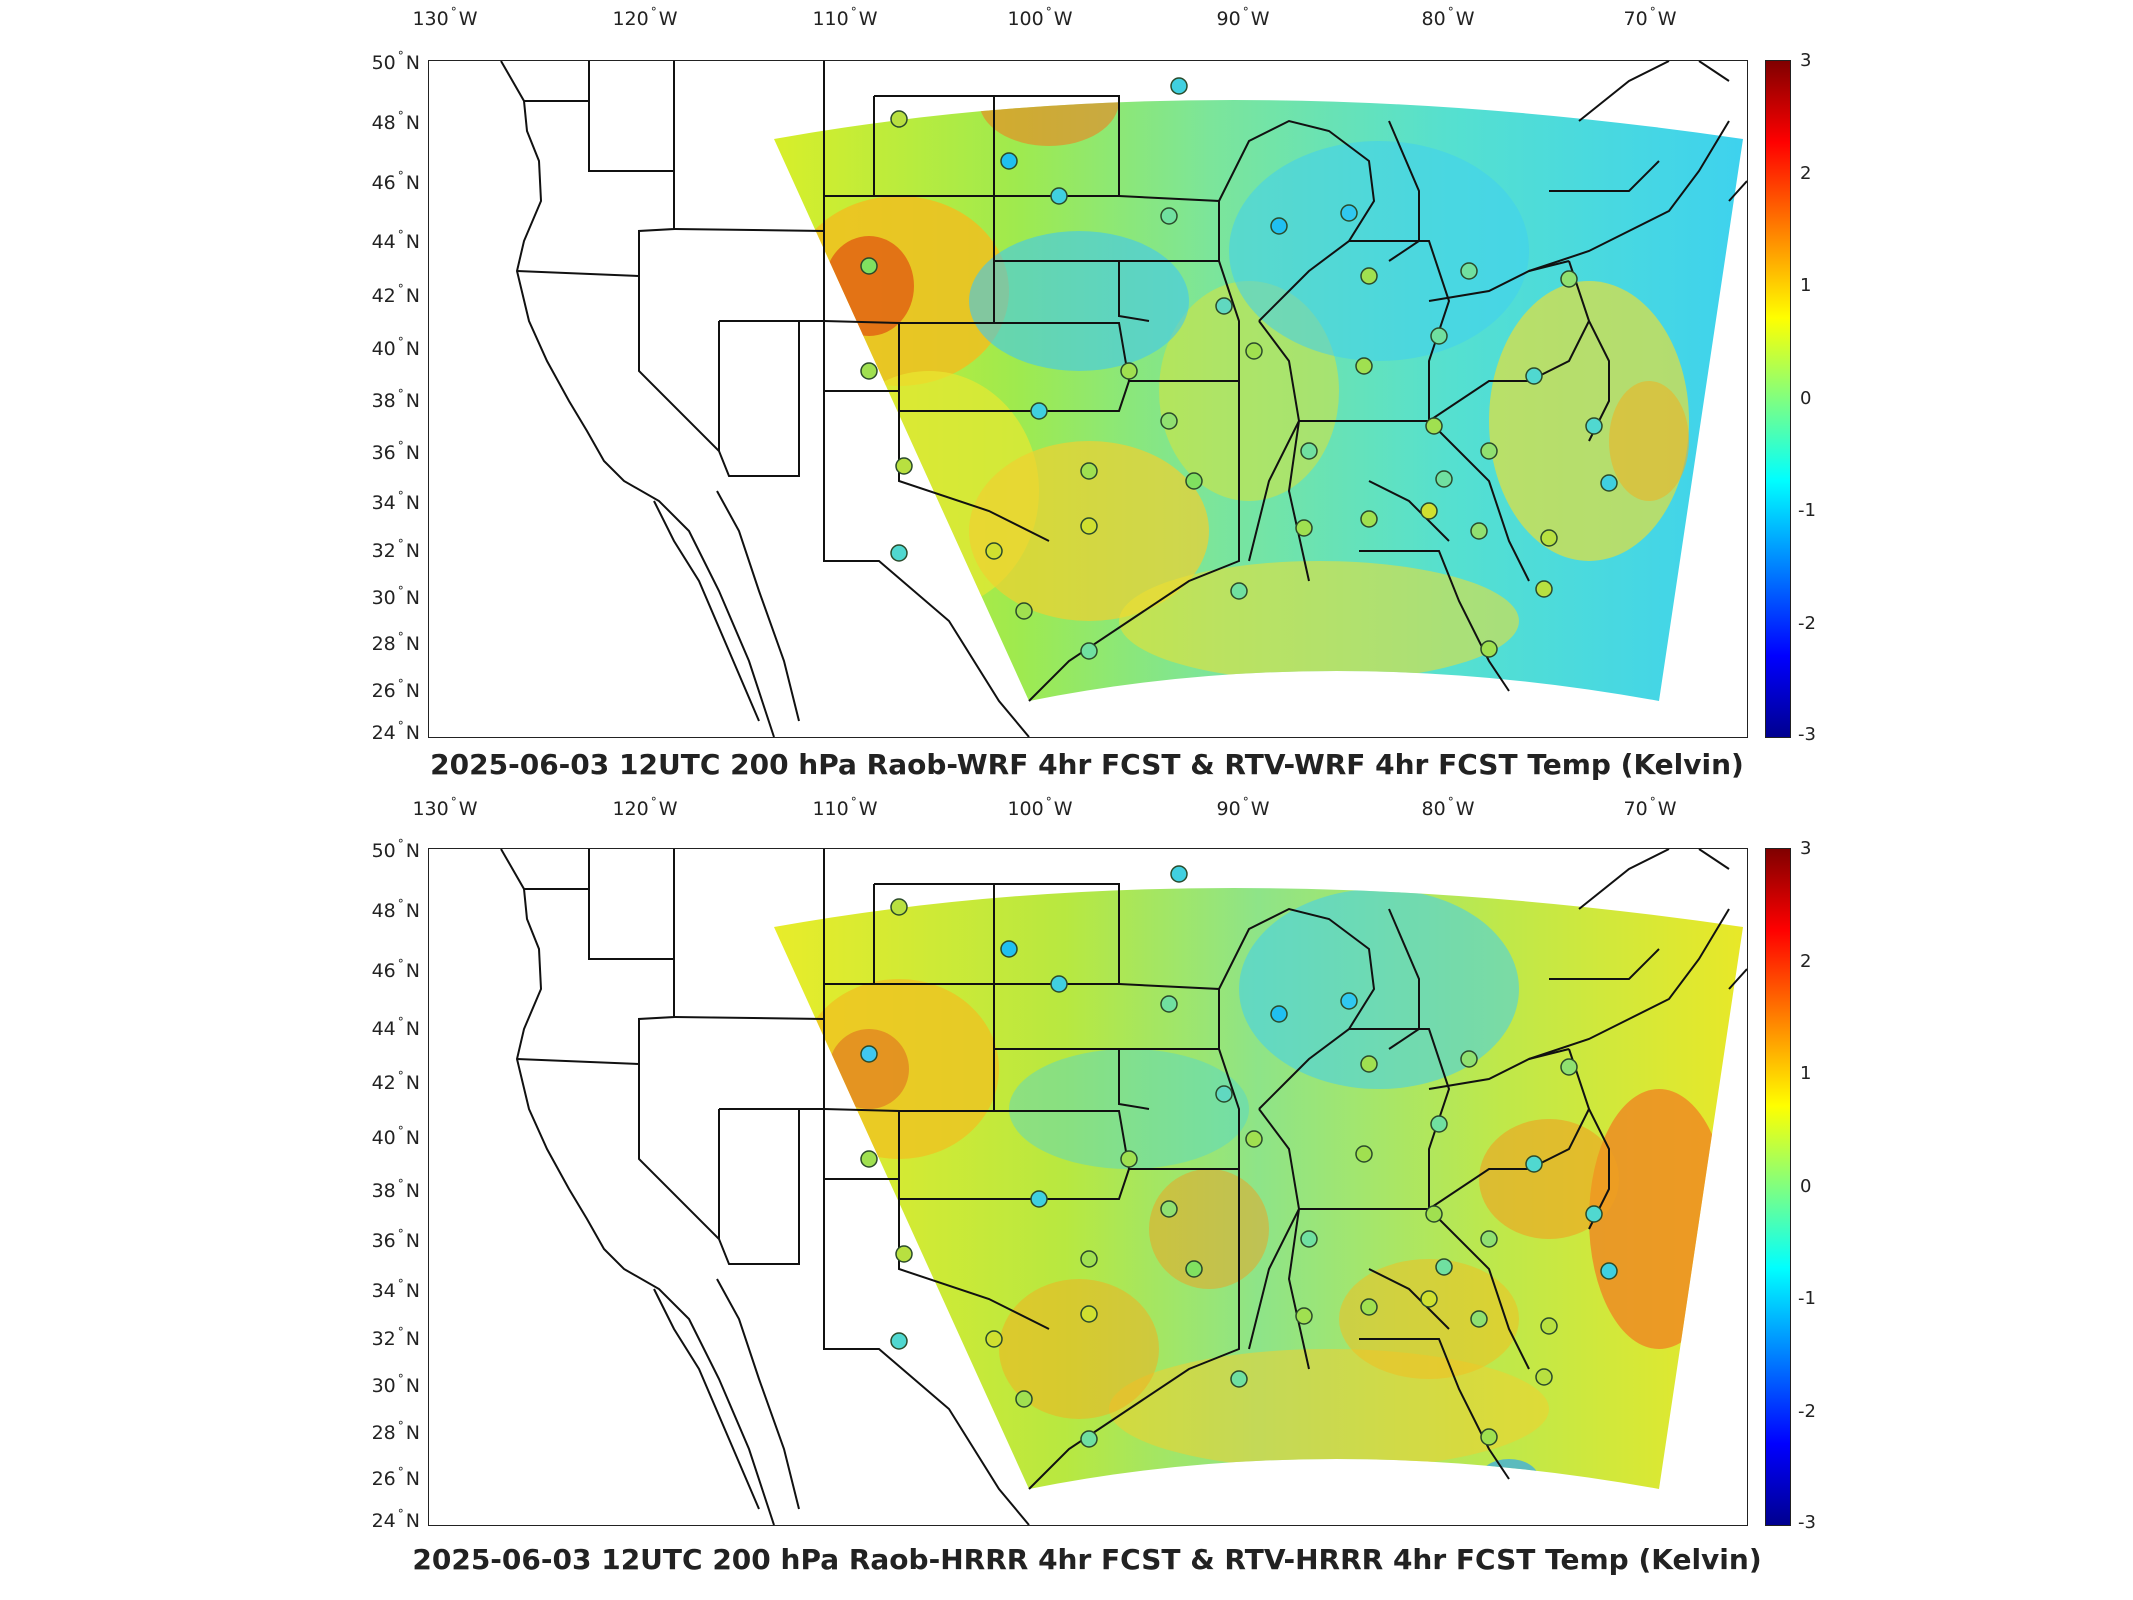 The width and height of the screenshot is (2133, 1600). What do you see at coordinates (395, 1519) in the screenshot?
I see `lat-label: 24 ° N` at bounding box center [395, 1519].